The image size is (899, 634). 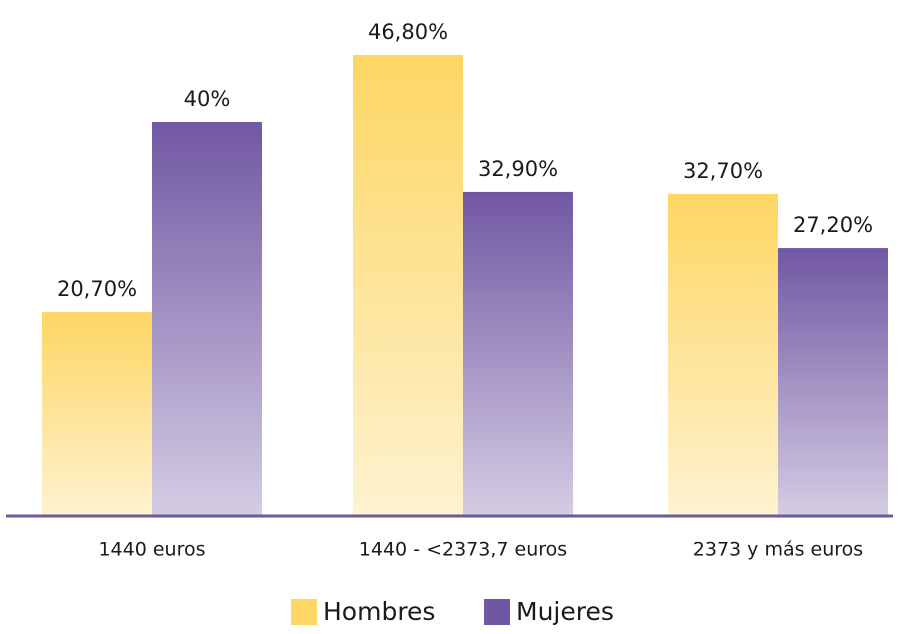 I want to click on x-tick-label: 1440 euros, so click(x=151, y=550).